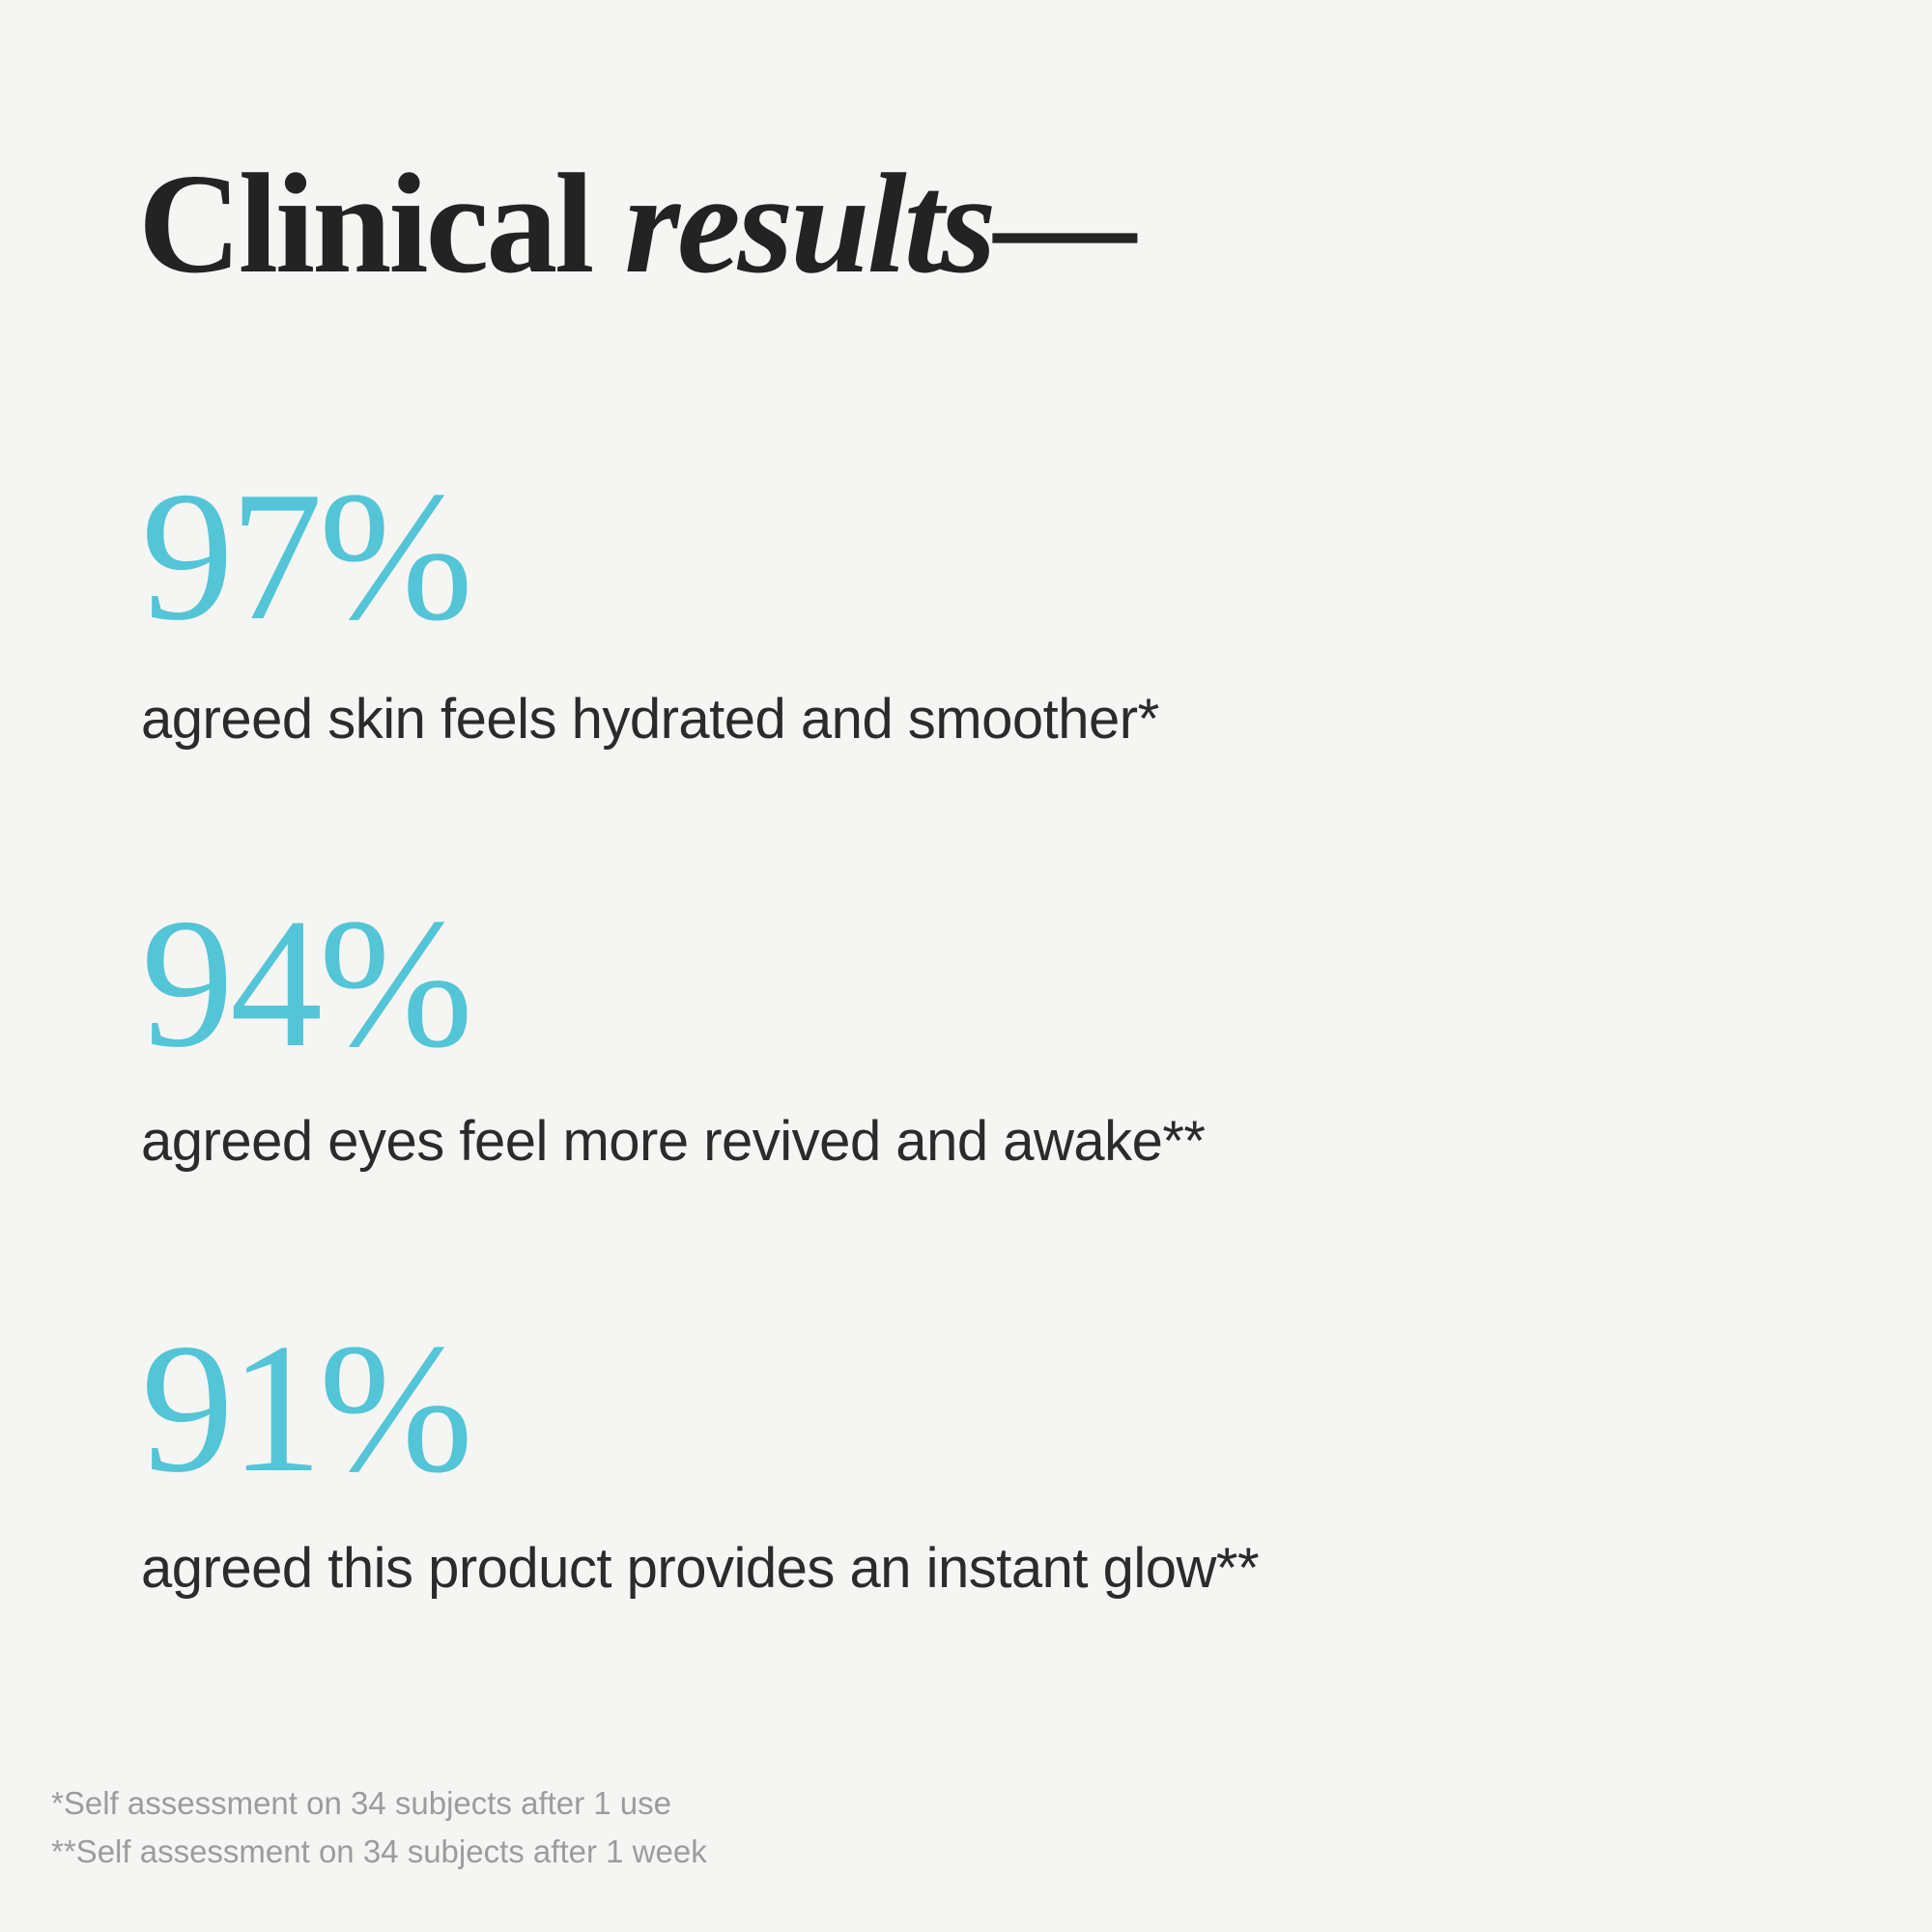  What do you see at coordinates (307, 1408) in the screenshot?
I see `stat-value-3: 91%` at bounding box center [307, 1408].